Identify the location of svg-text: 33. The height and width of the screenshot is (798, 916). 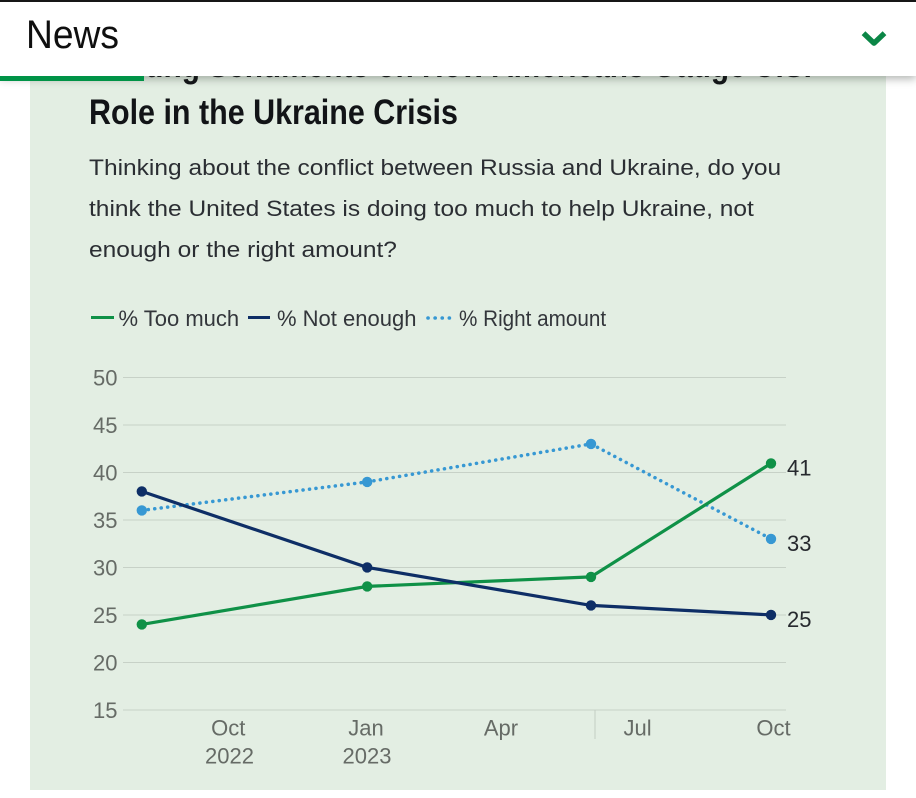
(799, 543).